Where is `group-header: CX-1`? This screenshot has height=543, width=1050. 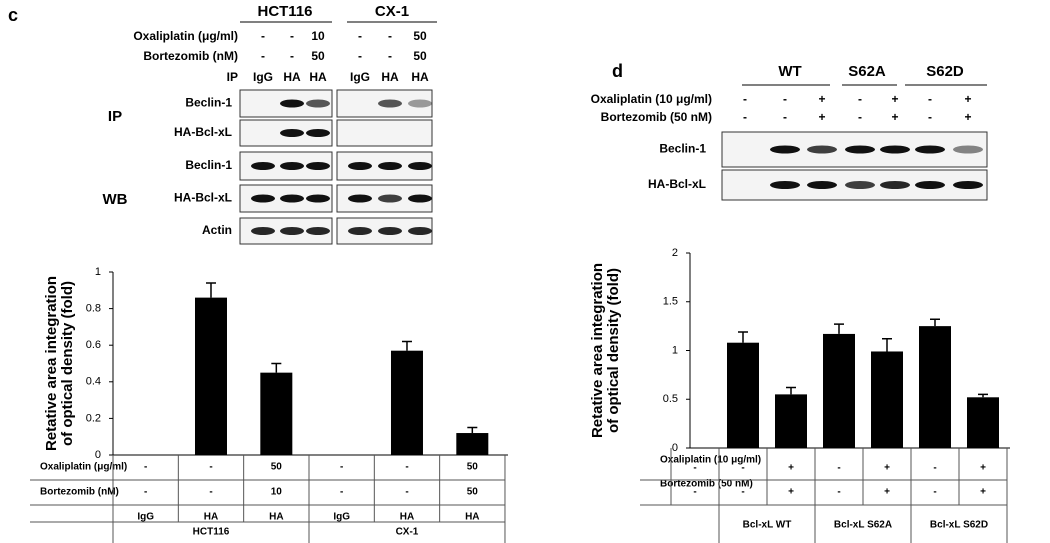 group-header: CX-1 is located at coordinates (392, 11).